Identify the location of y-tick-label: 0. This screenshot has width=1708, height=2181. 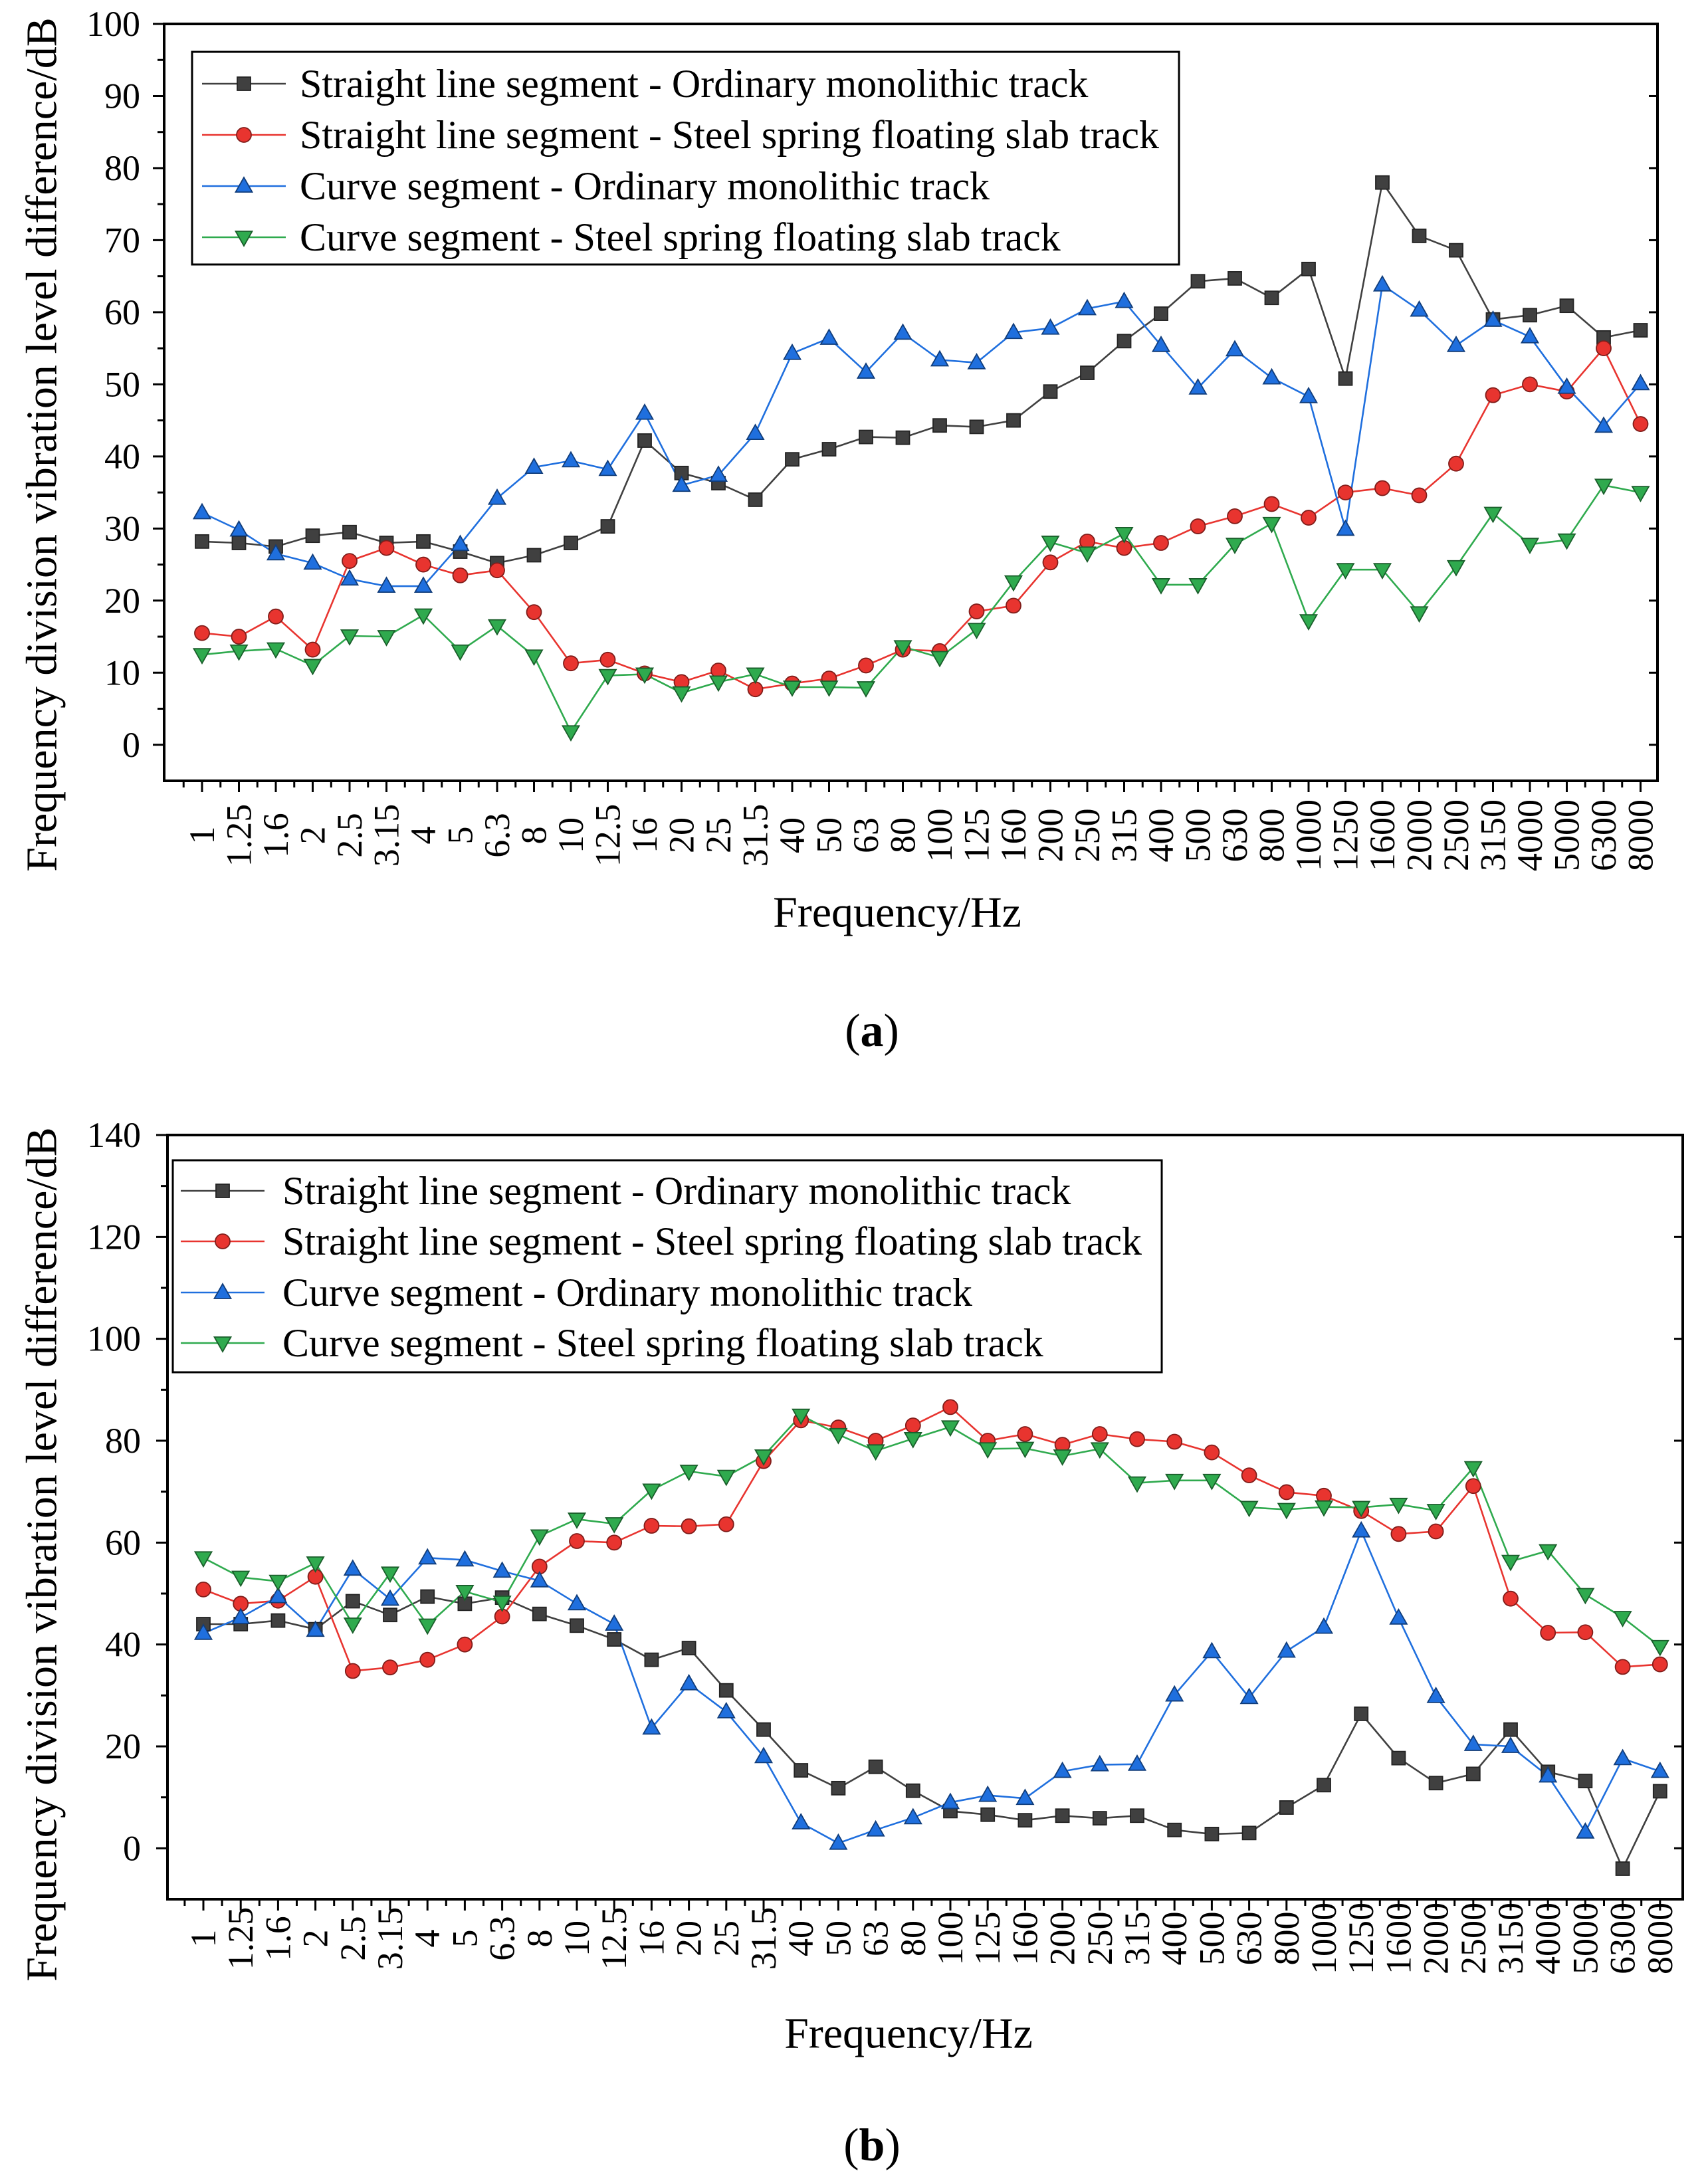
(132, 1848).